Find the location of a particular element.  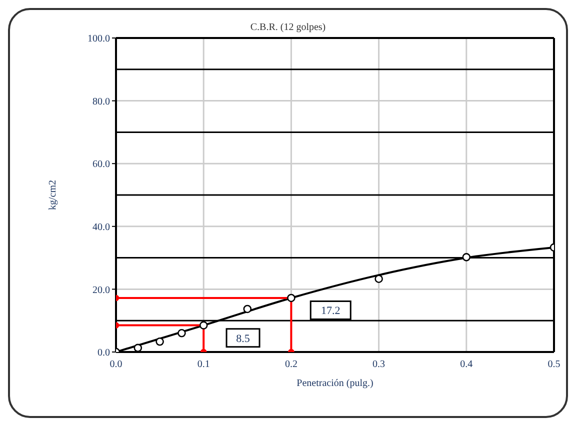

annotation: 8.5 is located at coordinates (243, 338).